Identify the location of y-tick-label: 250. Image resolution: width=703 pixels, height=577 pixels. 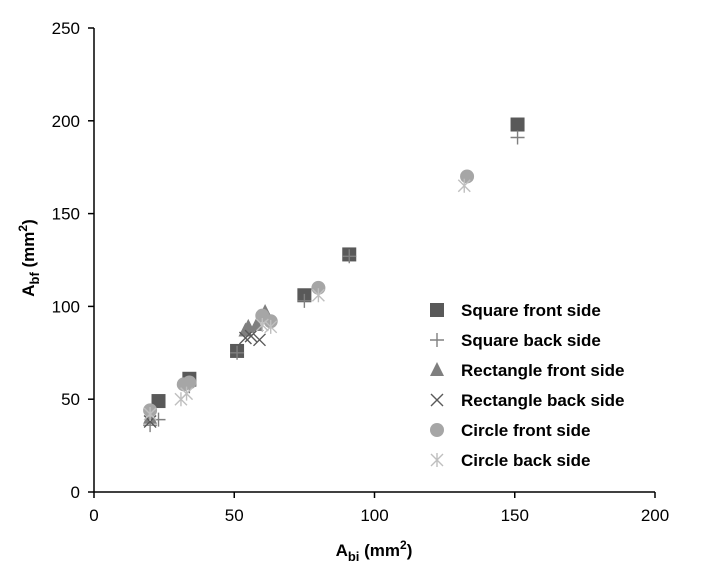
(66, 28).